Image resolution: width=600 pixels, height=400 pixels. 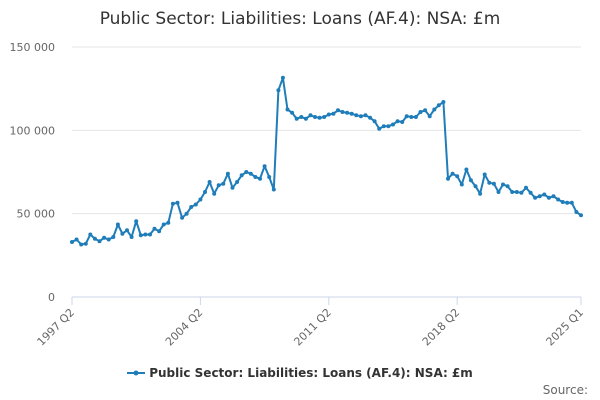 What do you see at coordinates (36, 214) in the screenshot?
I see `y-tick-label: 50 000` at bounding box center [36, 214].